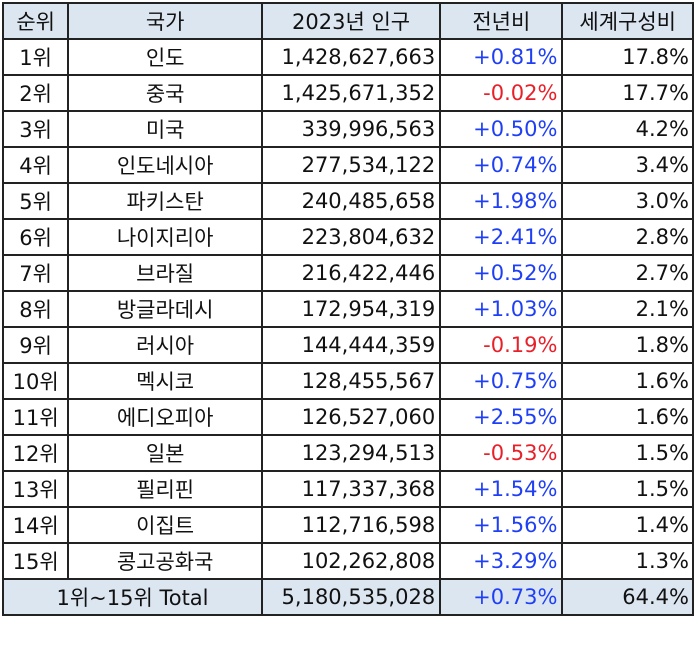  Describe the element at coordinates (351, 309) in the screenshot. I see `population-cell: 172,954,319` at that location.